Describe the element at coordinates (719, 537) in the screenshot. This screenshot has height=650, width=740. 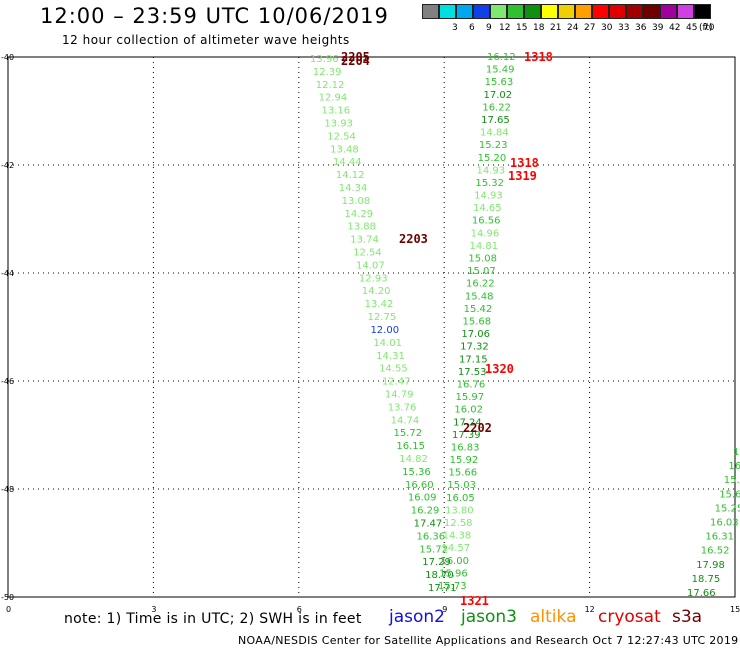
I see `wave-height-value: 16.31` at that location.